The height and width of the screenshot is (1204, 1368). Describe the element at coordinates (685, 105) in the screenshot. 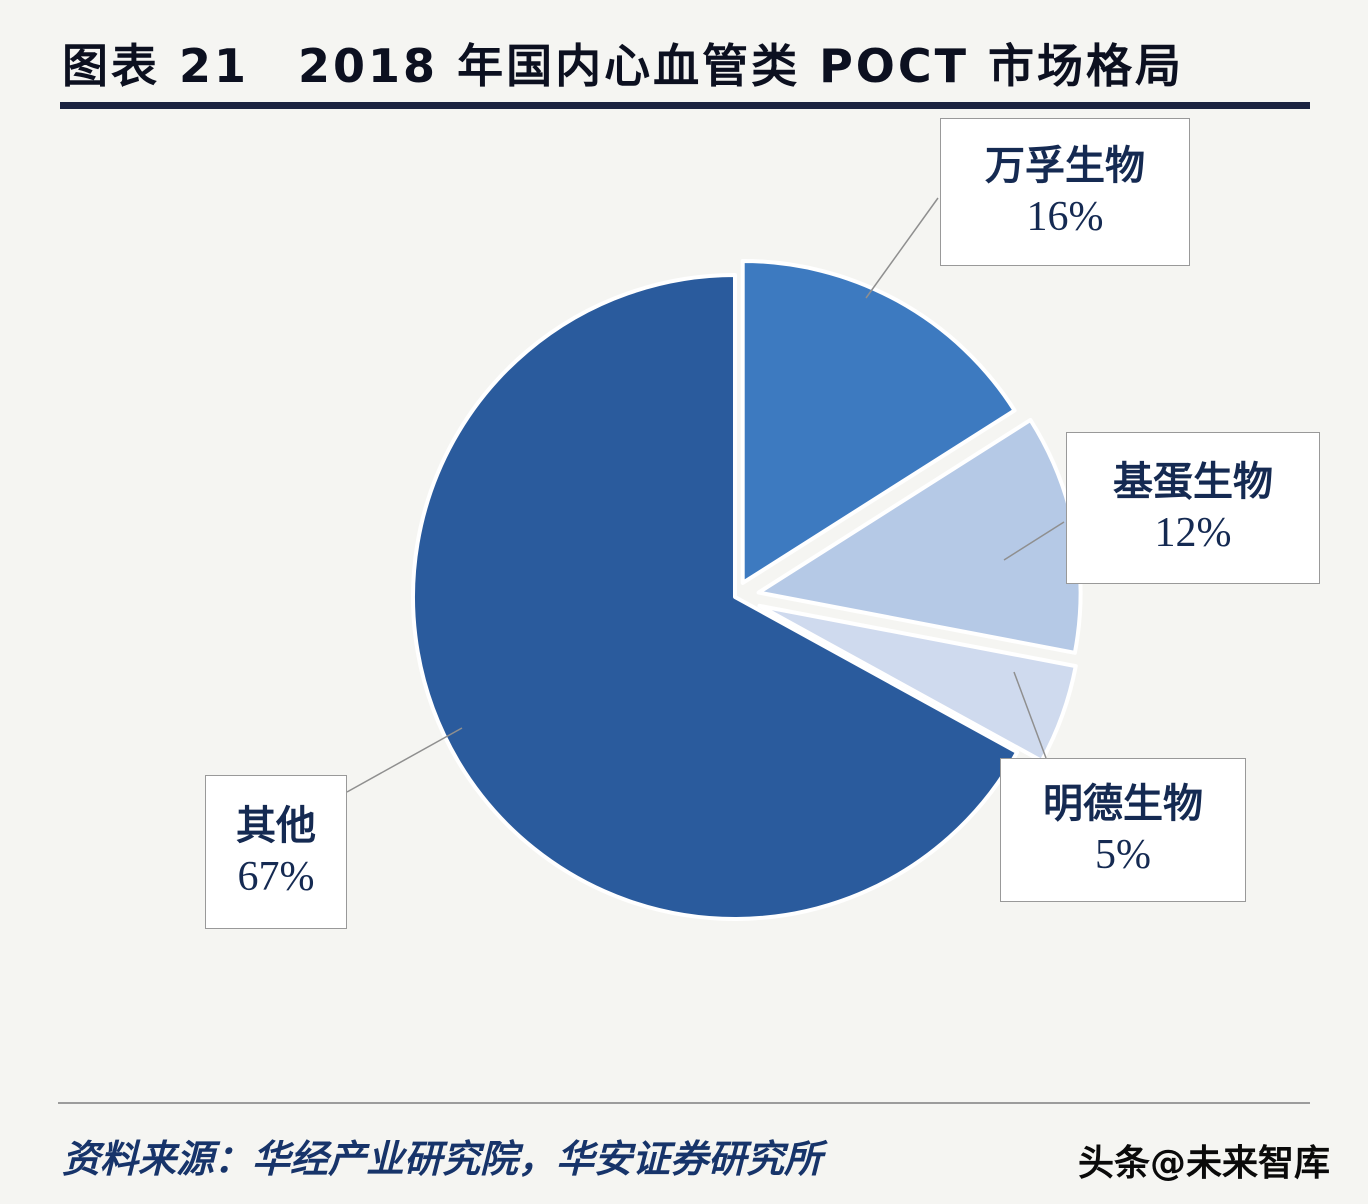

I see `title-underline` at that location.